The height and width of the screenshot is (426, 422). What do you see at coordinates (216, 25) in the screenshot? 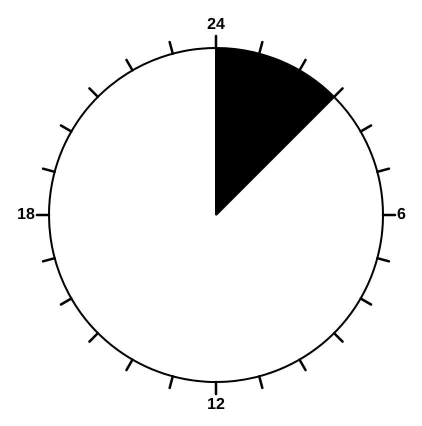
I see `text: 24` at bounding box center [216, 25].